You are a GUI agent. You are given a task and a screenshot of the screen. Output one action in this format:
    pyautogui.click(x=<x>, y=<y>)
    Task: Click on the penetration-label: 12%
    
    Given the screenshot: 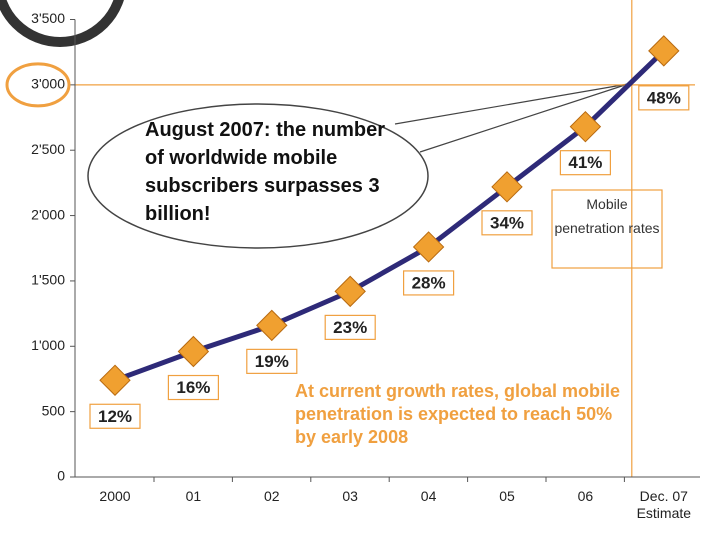 What is the action you would take?
    pyautogui.click(x=115, y=416)
    